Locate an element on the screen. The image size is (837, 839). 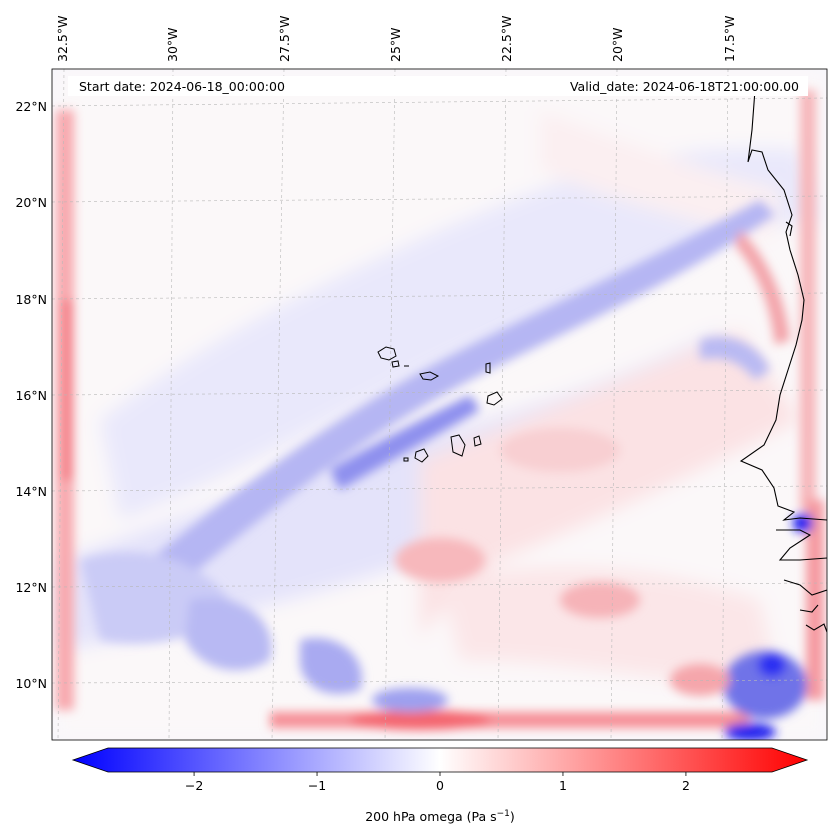
lat-label: 20°N is located at coordinates (31, 202).